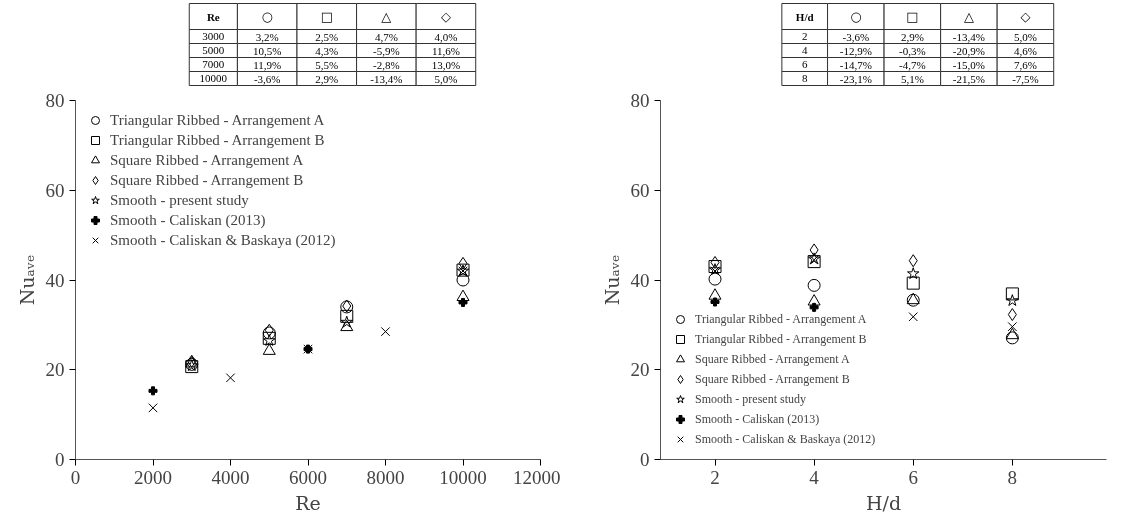 The width and height of the screenshot is (1126, 519). What do you see at coordinates (213, 36) in the screenshot?
I see `text: 3000` at bounding box center [213, 36].